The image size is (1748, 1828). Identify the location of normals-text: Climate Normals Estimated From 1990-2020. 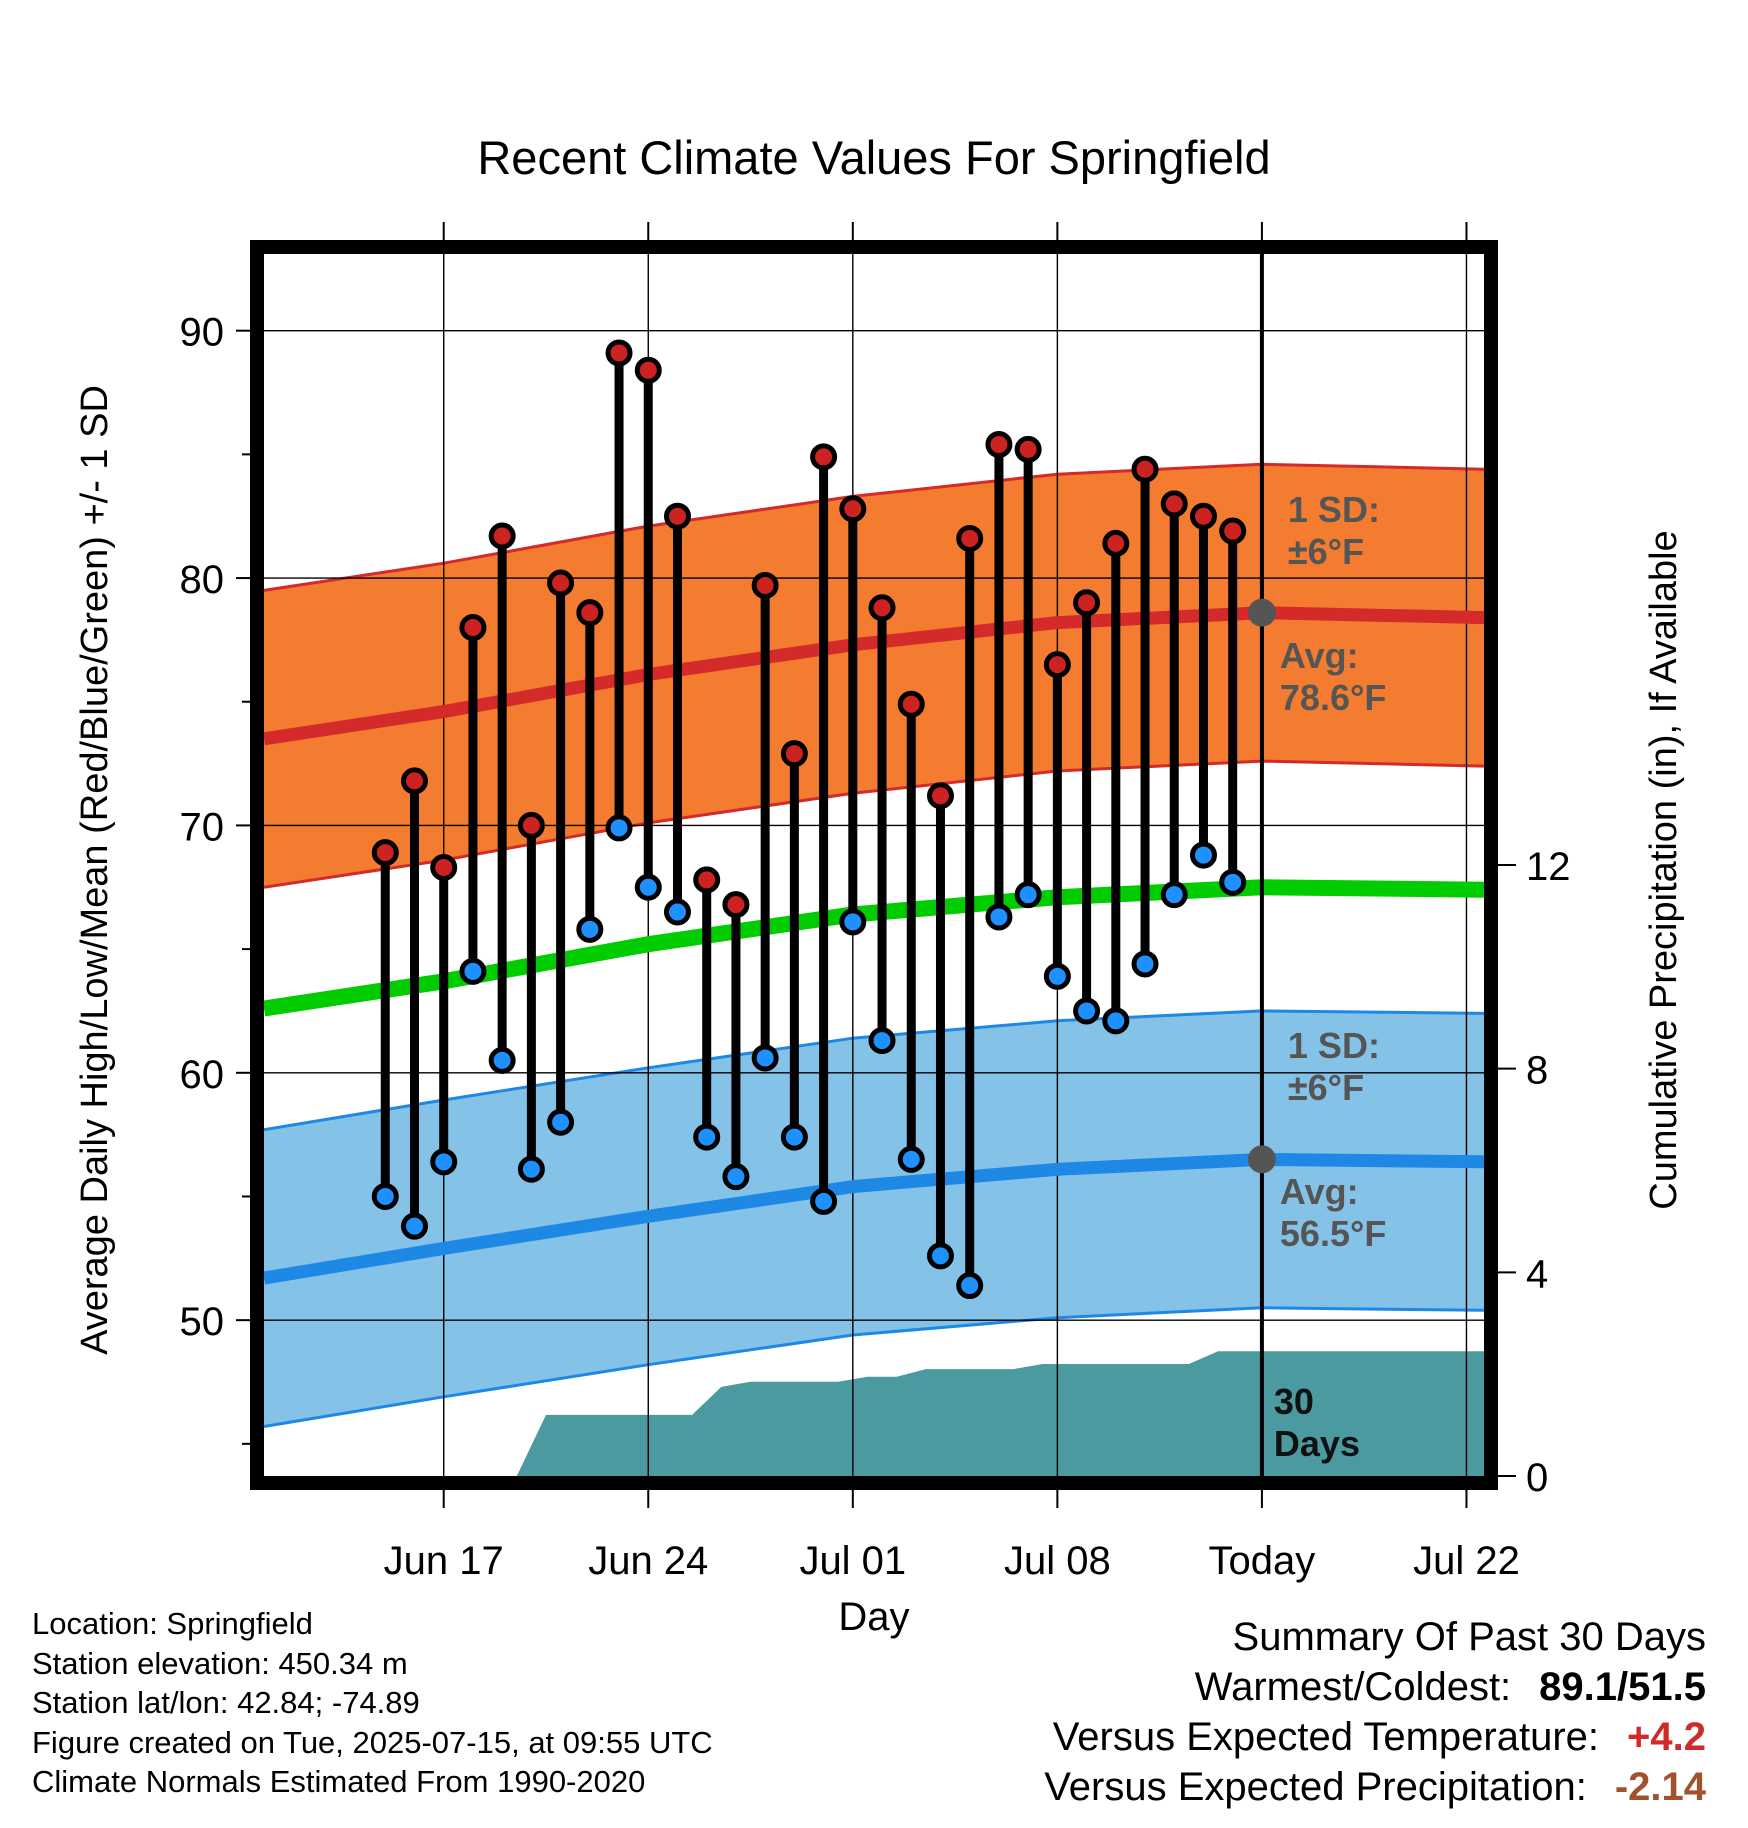
(339, 1781).